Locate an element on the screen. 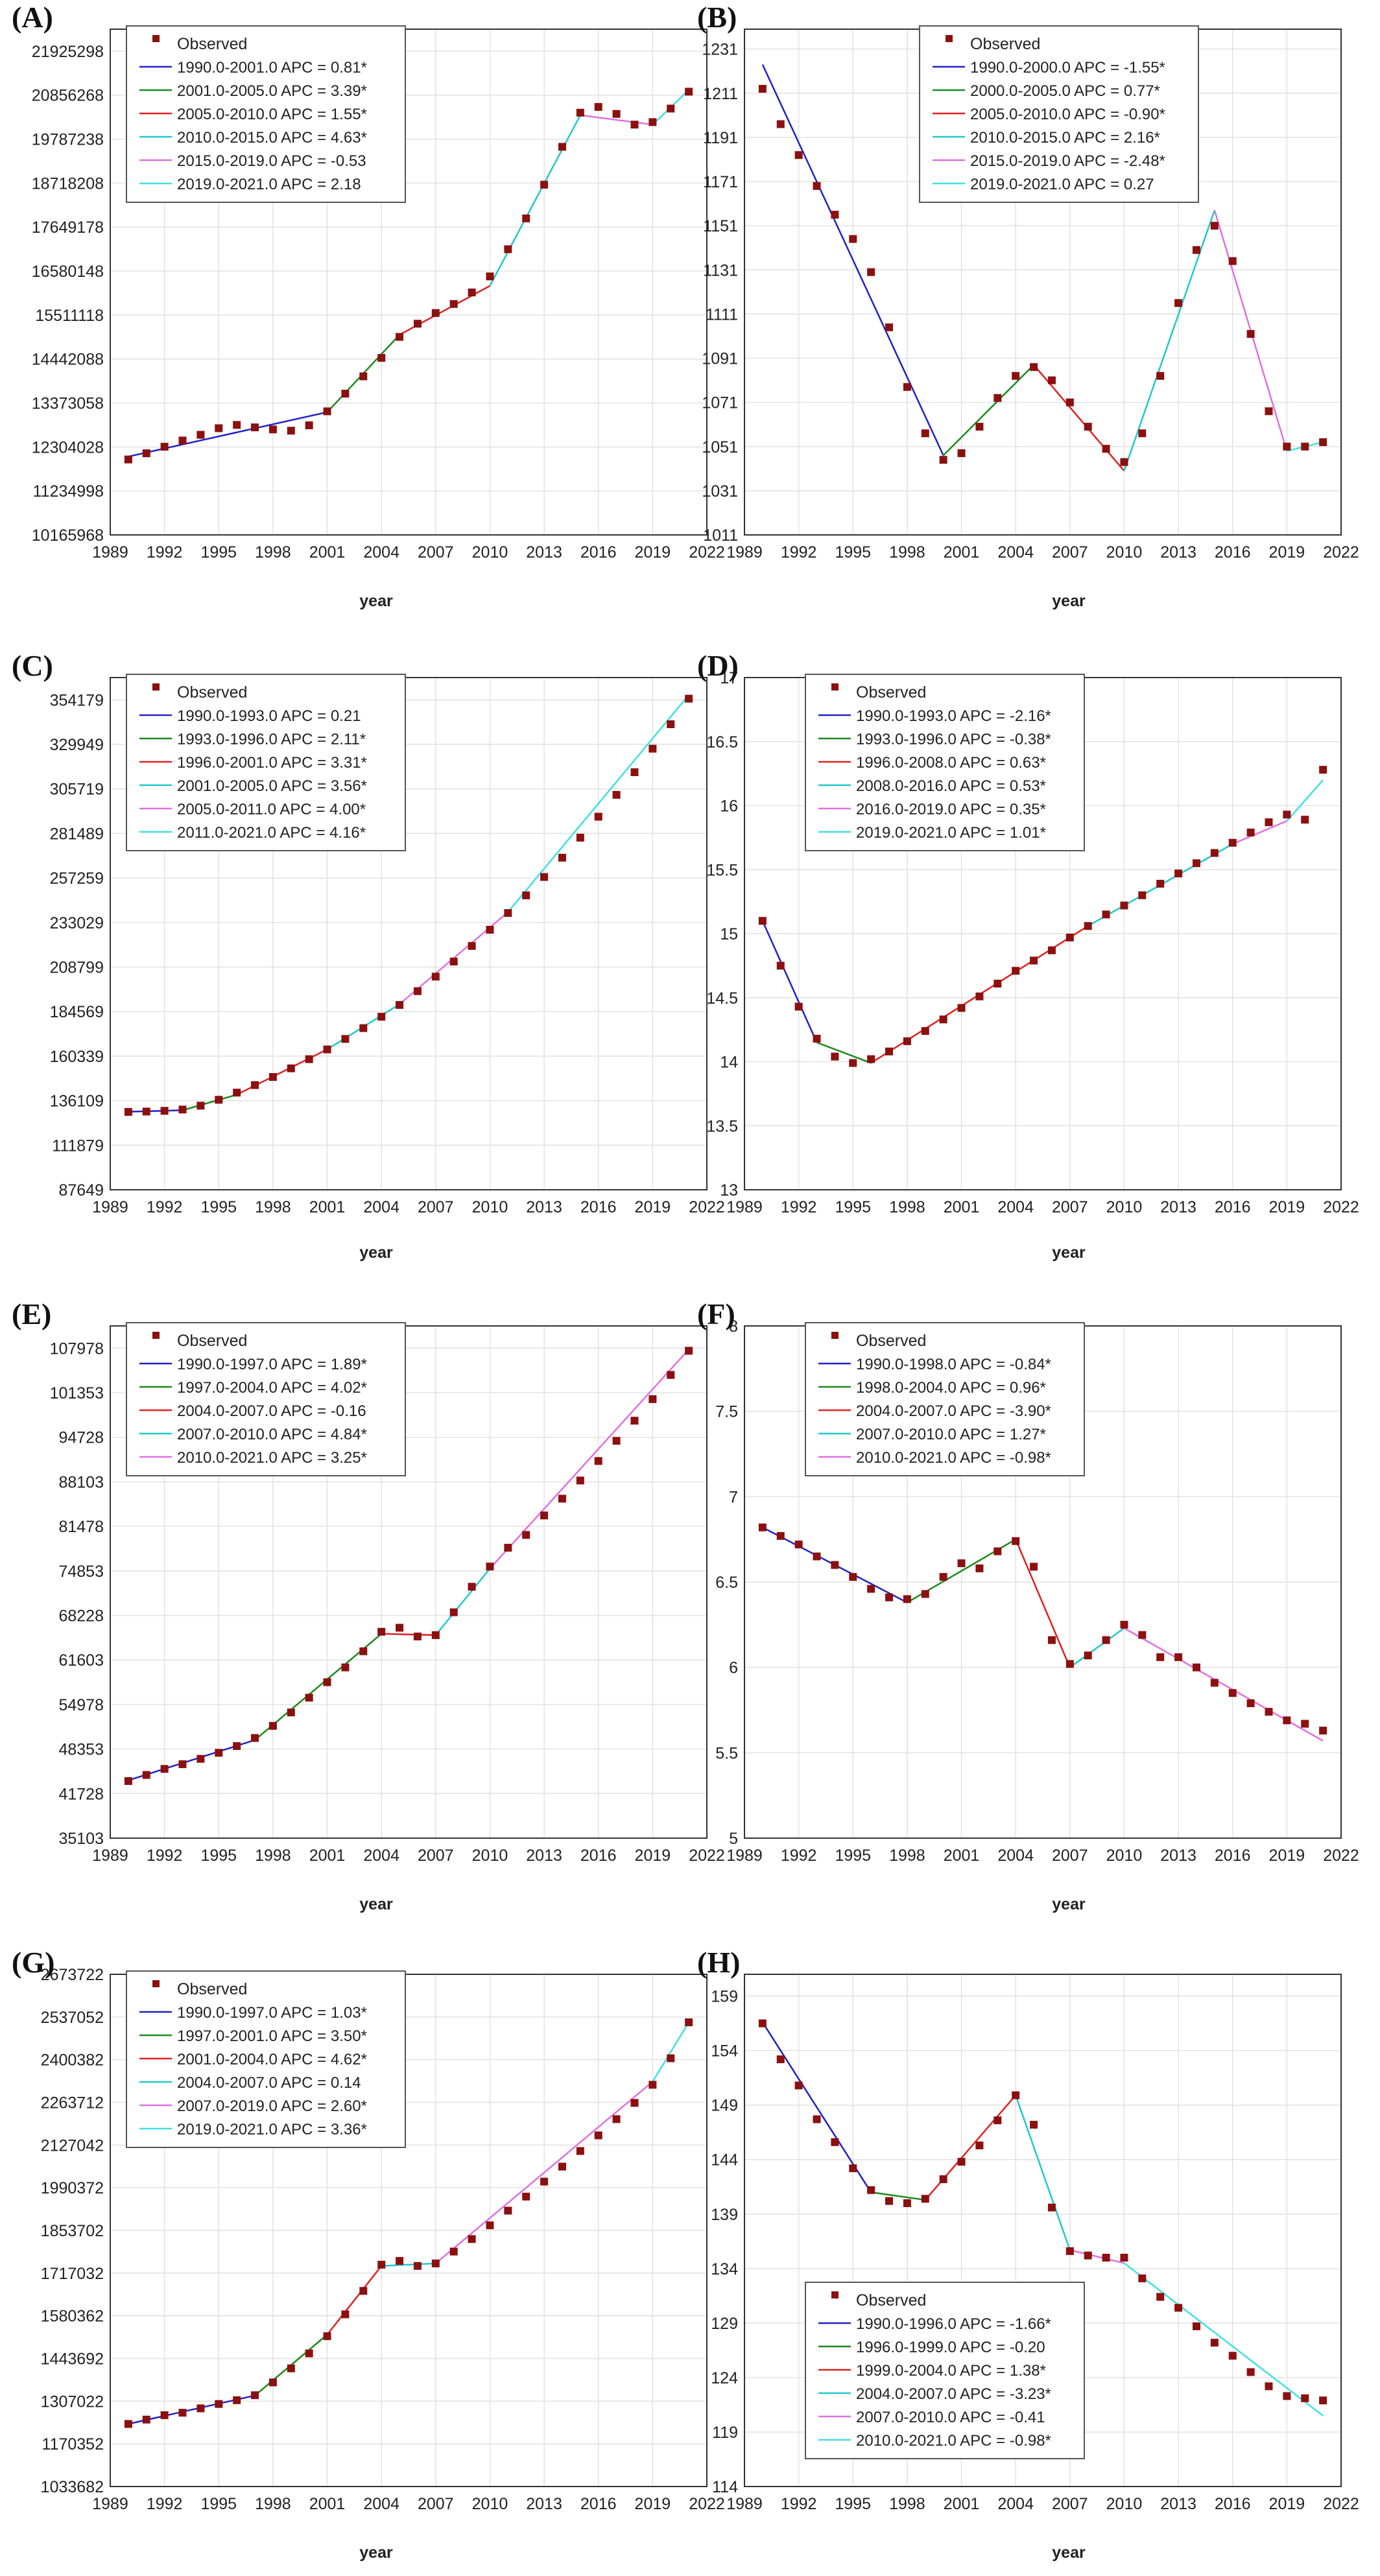  legend-label: 1997.0-2004.0 APC = 4.02* is located at coordinates (272, 1388).